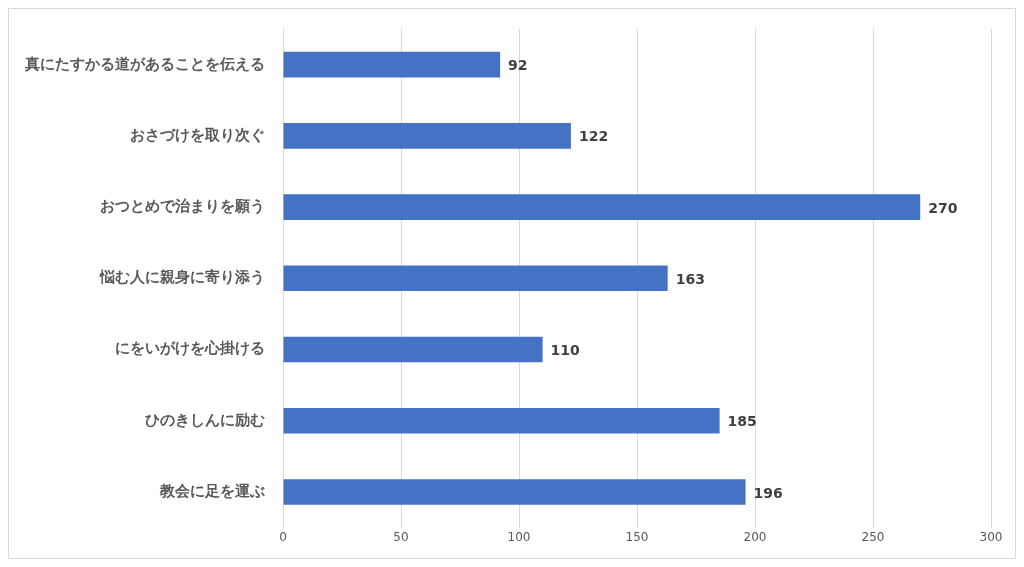 The height and width of the screenshot is (567, 1024). Describe the element at coordinates (144, 63) in the screenshot. I see `y-tick-label: 真にたすかる道があることを伝える` at that location.